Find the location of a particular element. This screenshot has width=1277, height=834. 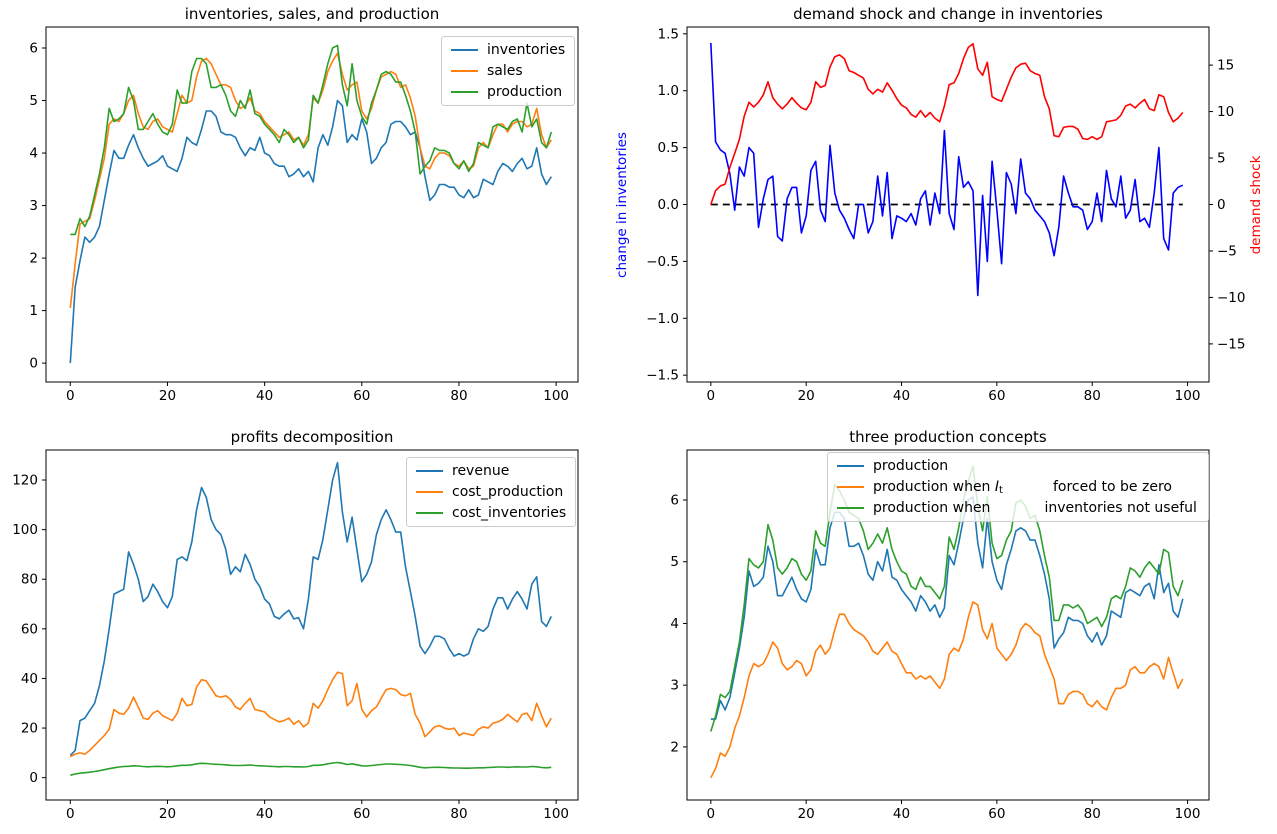

legend-label: revenue is located at coordinates (481, 471).